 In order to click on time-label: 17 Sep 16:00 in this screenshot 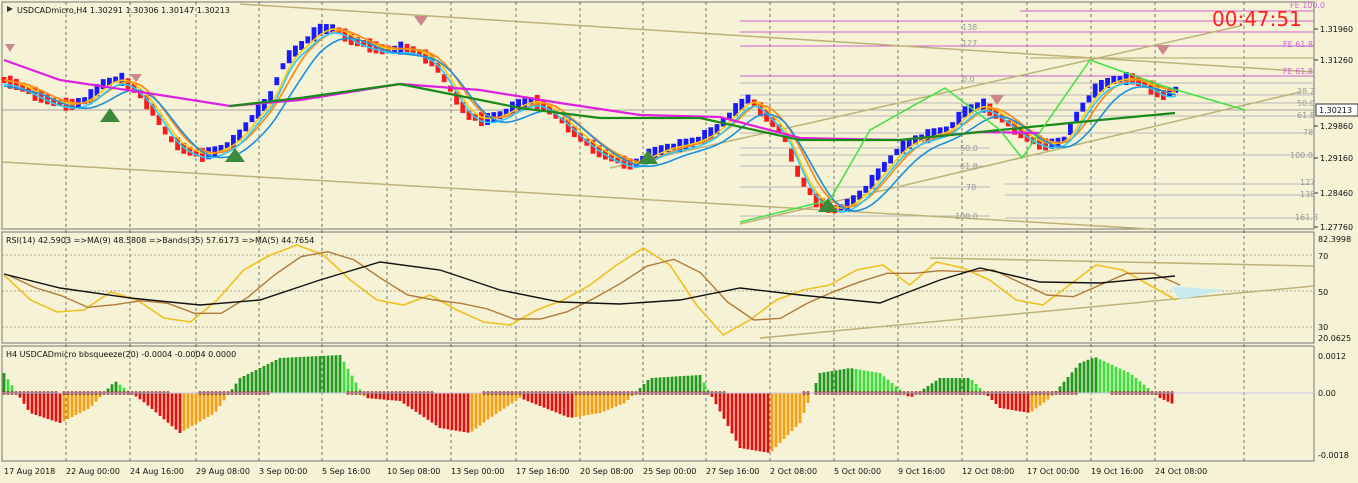, I will do `click(542, 471)`.